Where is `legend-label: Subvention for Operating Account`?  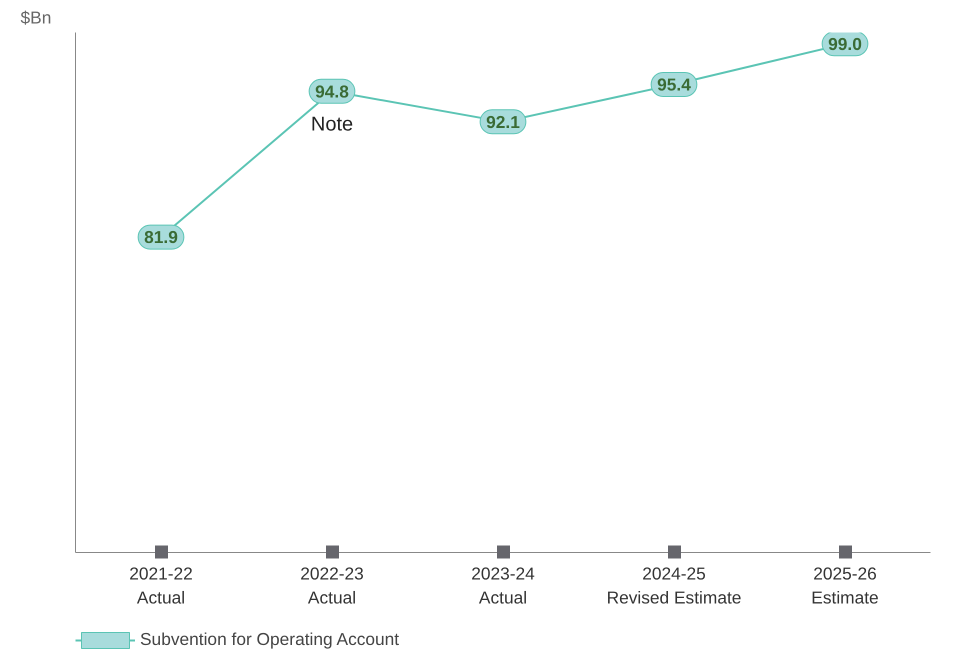
legend-label: Subvention for Operating Account is located at coordinates (270, 639).